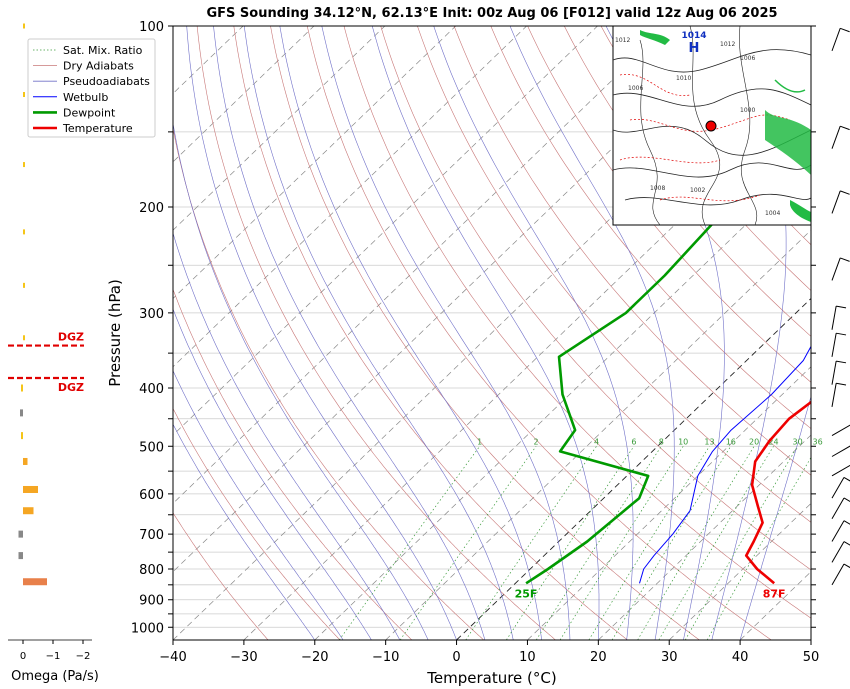  What do you see at coordinates (115, 333) in the screenshot?
I see `y-axis-title: Pressure (hPa)` at bounding box center [115, 333].